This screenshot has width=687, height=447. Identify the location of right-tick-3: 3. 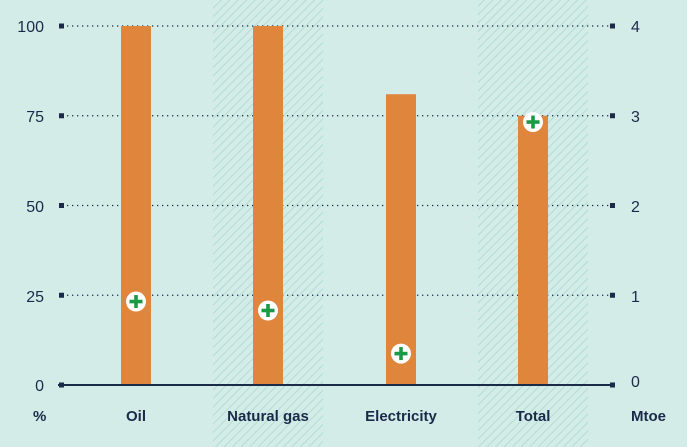
(635, 117).